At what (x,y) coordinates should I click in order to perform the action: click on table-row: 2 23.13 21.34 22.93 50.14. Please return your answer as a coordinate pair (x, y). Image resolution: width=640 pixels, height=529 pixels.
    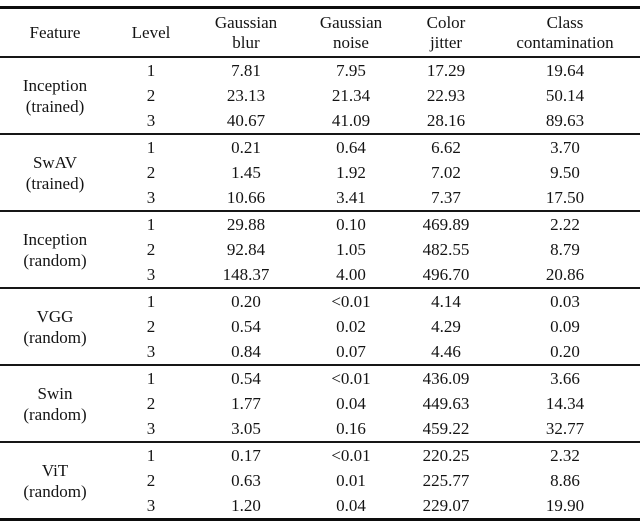
    Looking at the image, I should click on (320, 95).